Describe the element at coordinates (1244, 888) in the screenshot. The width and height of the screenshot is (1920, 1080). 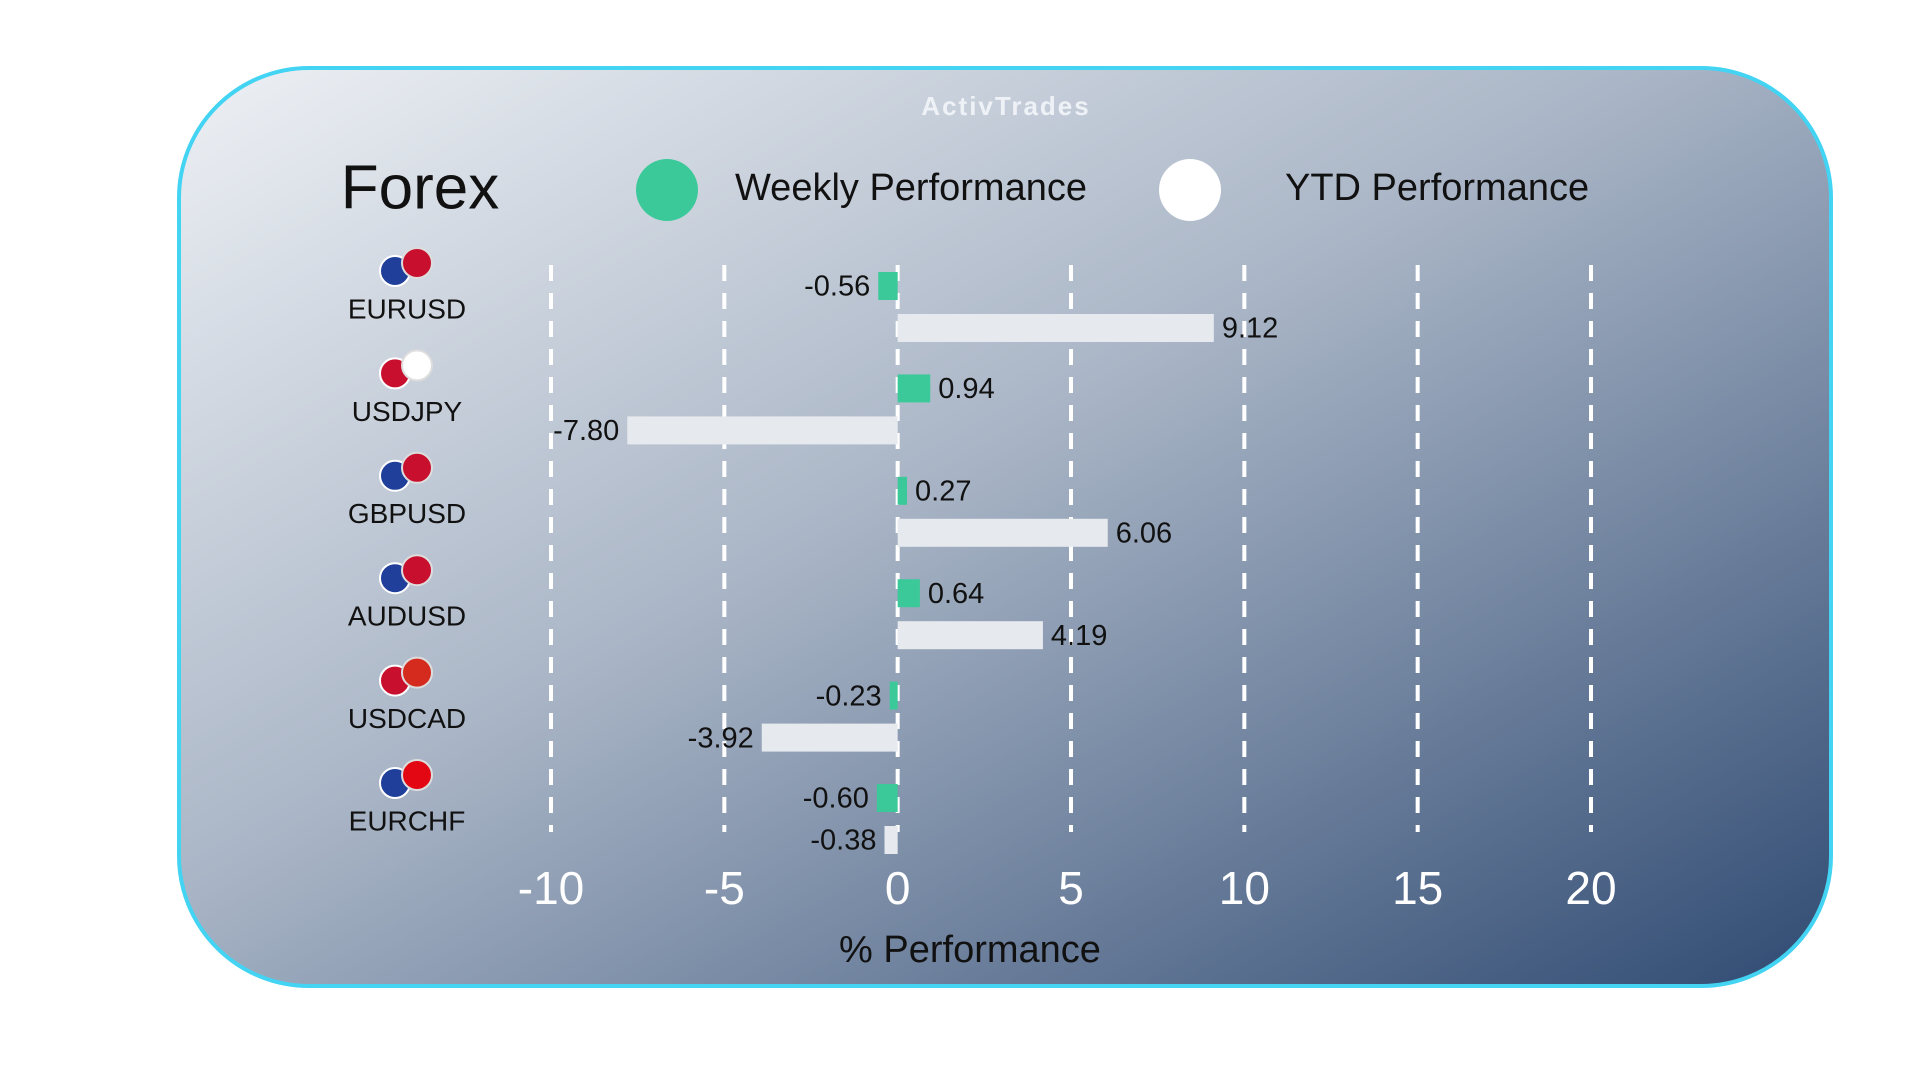
I see `x-tick-label: 10` at that location.